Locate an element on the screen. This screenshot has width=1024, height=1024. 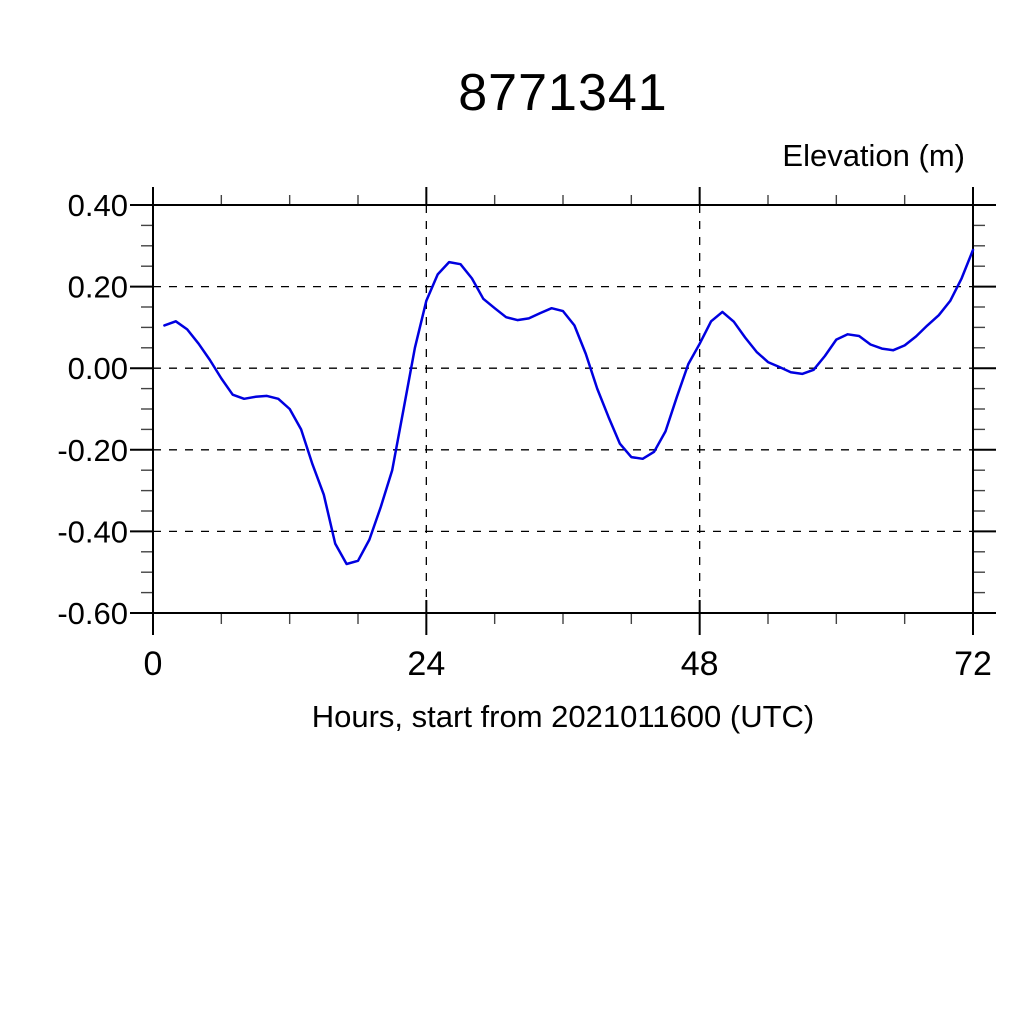
x-tick-label: 0 is located at coordinates (153, 664).